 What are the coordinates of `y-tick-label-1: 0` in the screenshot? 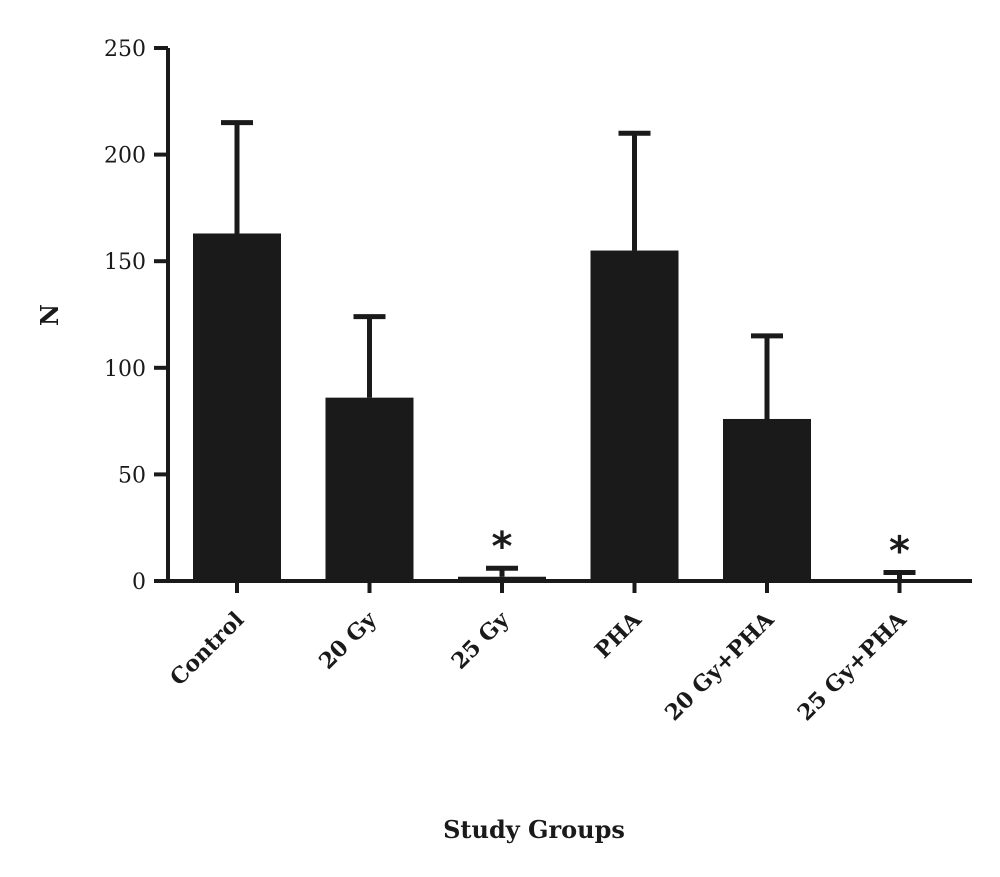 It's located at (139, 582).